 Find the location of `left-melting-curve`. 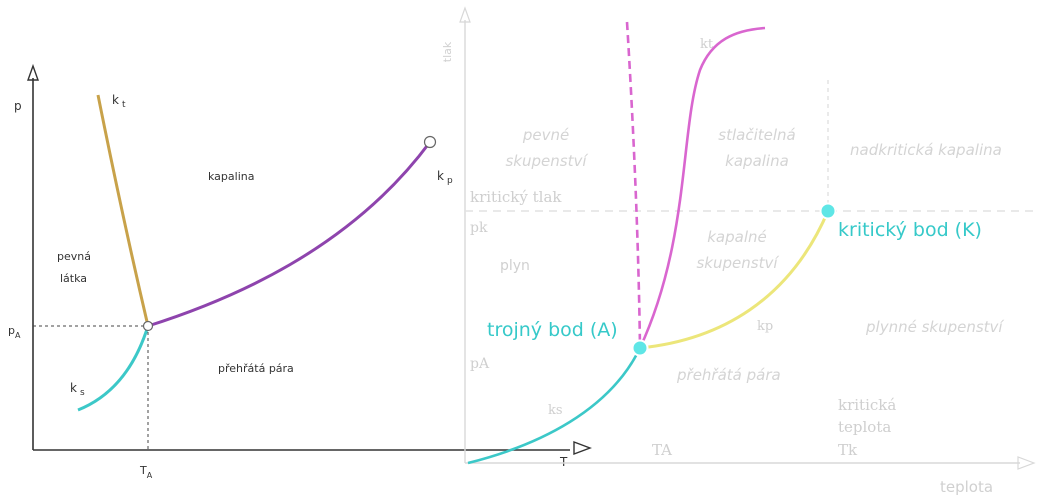

left-melting-curve is located at coordinates (123, 210).